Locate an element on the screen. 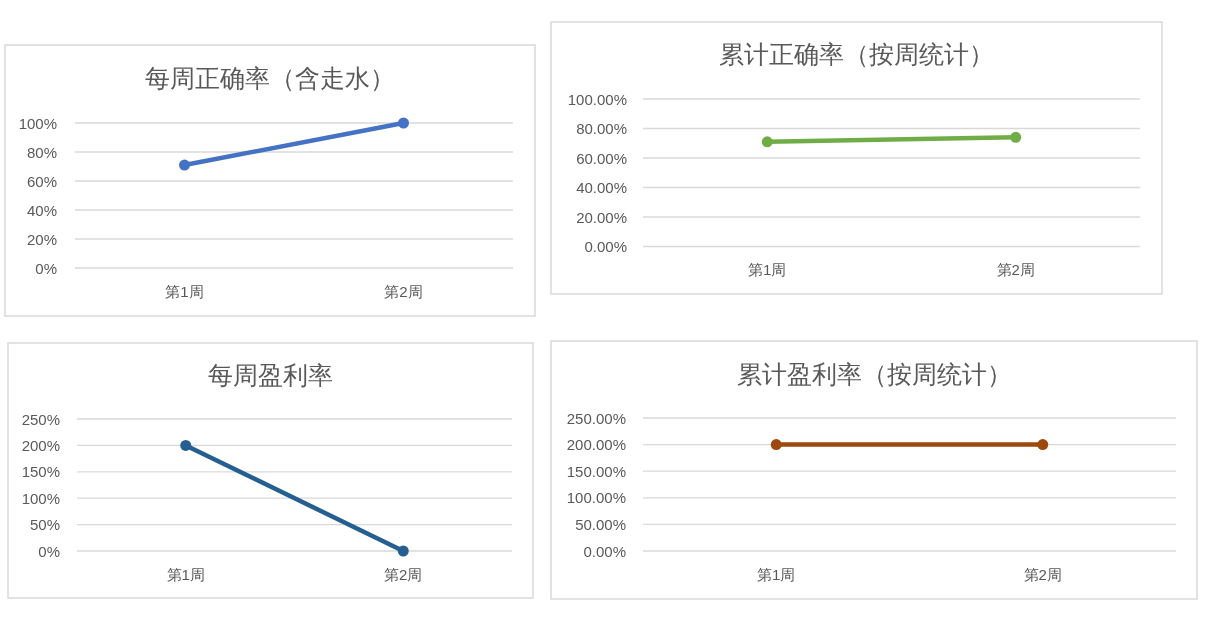  title: 每周正确率（含走水） is located at coordinates (270, 78).